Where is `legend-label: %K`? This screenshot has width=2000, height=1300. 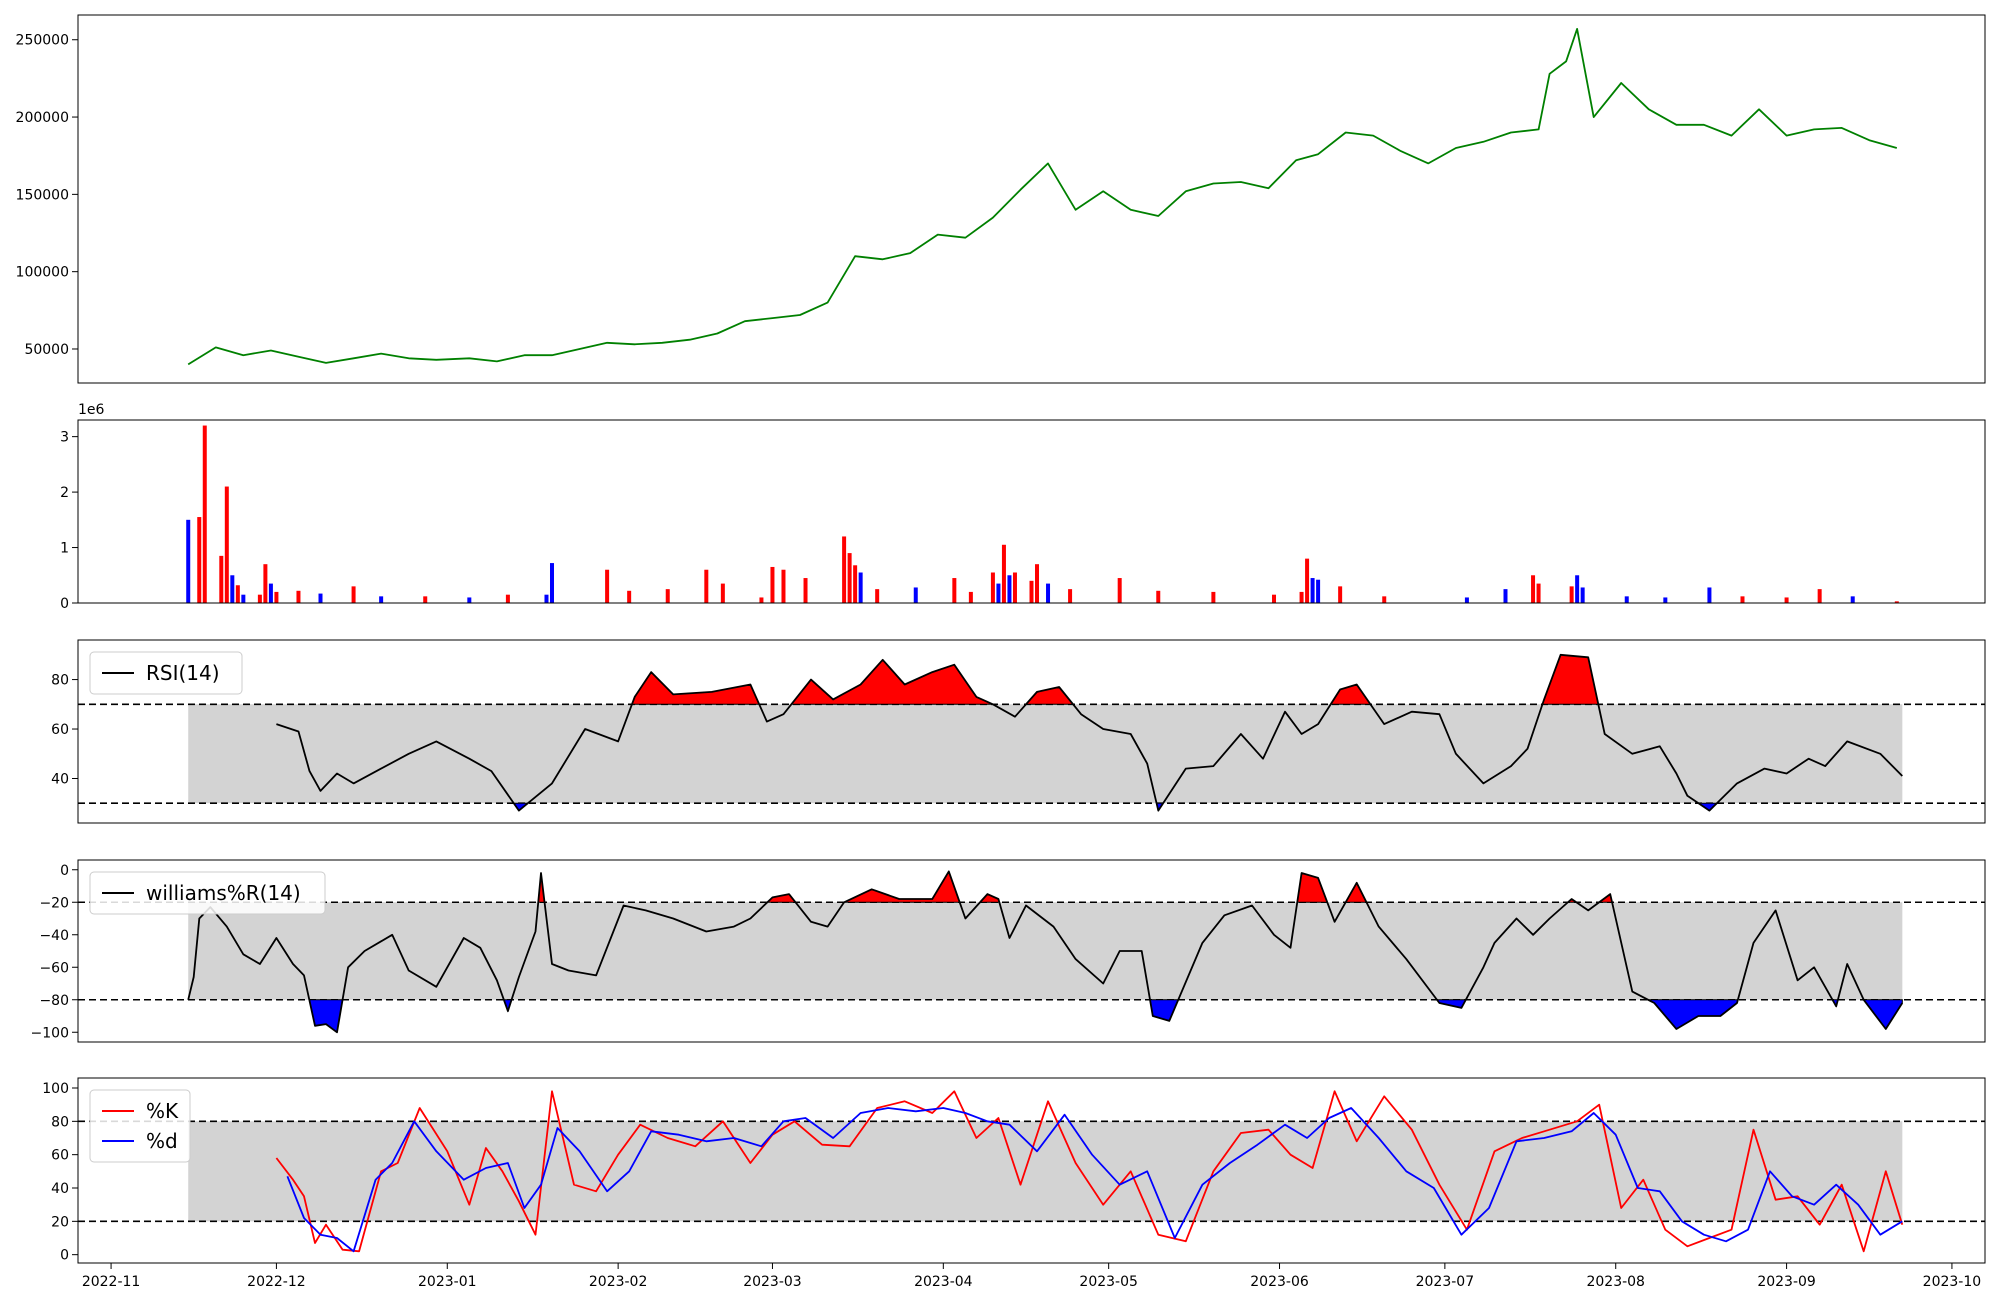 legend-label: %K is located at coordinates (162, 1111).